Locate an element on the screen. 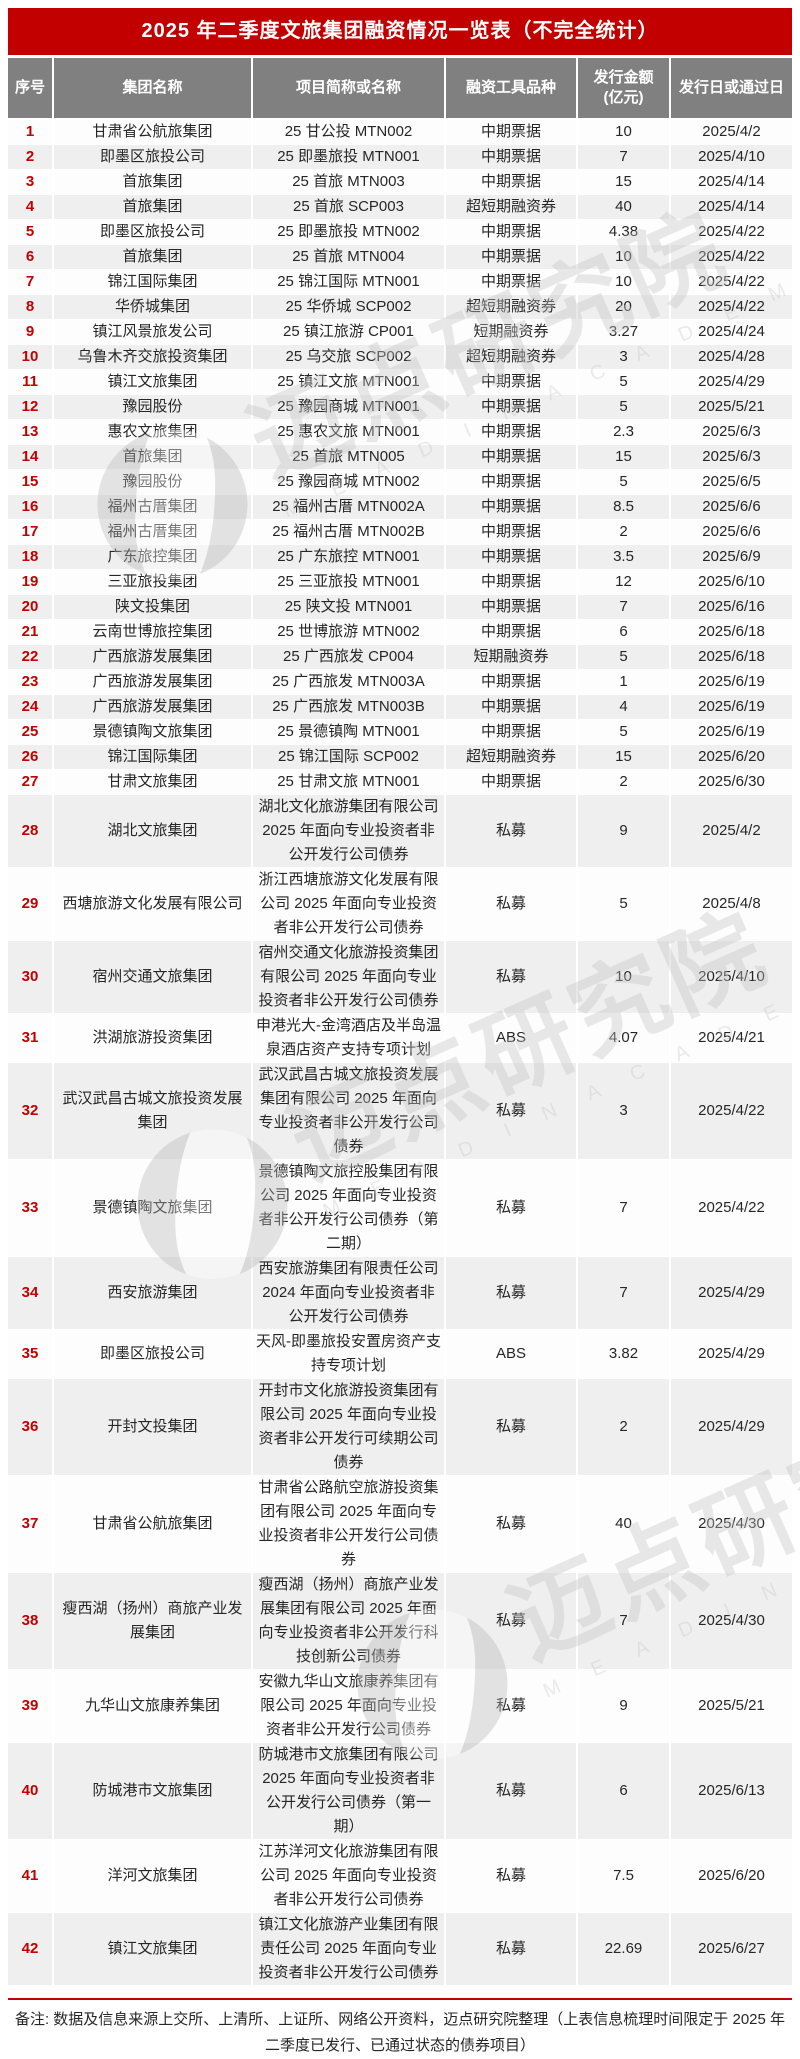 The width and height of the screenshot is (800, 2059). page-title: 2025 年二季度文旅集团融资情况一览表（不完全统计） is located at coordinates (400, 31).